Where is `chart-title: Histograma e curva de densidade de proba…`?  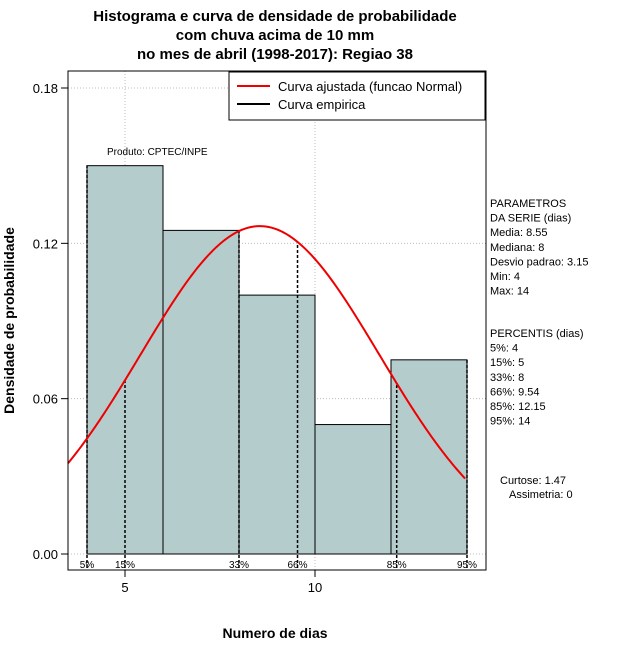
chart-title: Histograma e curva de densidade de proba… is located at coordinates (274, 35).